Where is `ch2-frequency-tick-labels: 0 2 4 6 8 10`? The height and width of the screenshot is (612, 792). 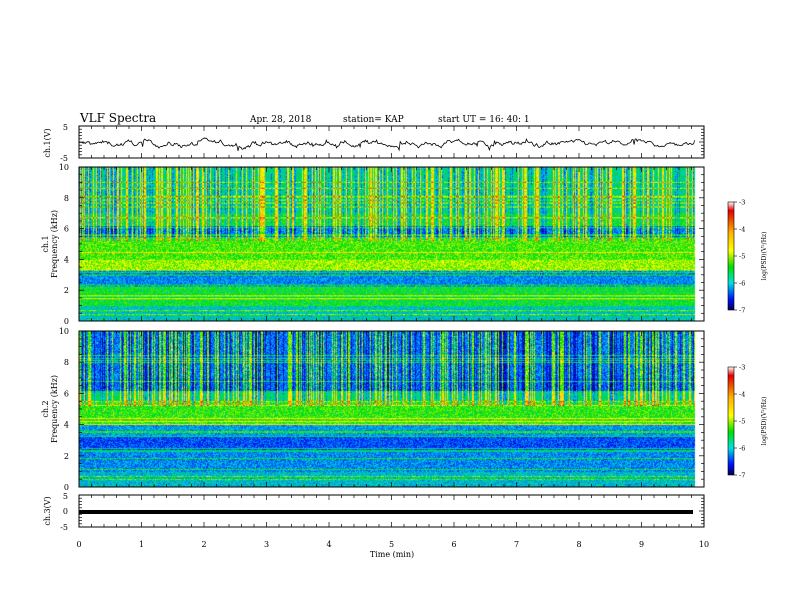 ch2-frequency-tick-labels: 0 2 4 6 8 10 is located at coordinates (64, 409).